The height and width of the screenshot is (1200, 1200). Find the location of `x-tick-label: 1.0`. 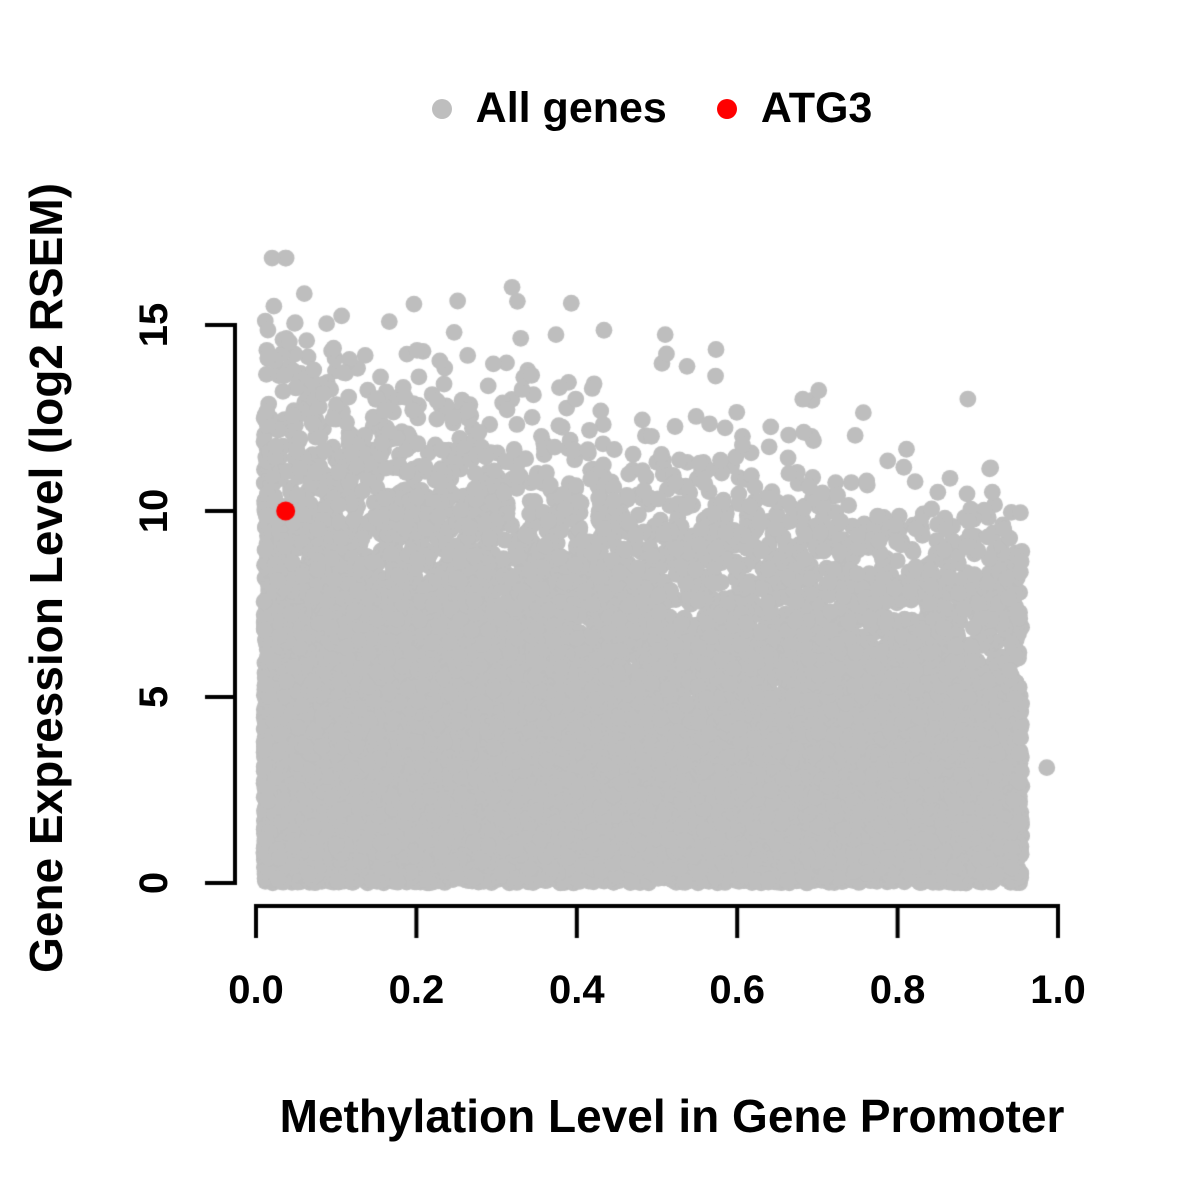

x-tick-label: 1.0 is located at coordinates (1058, 990).